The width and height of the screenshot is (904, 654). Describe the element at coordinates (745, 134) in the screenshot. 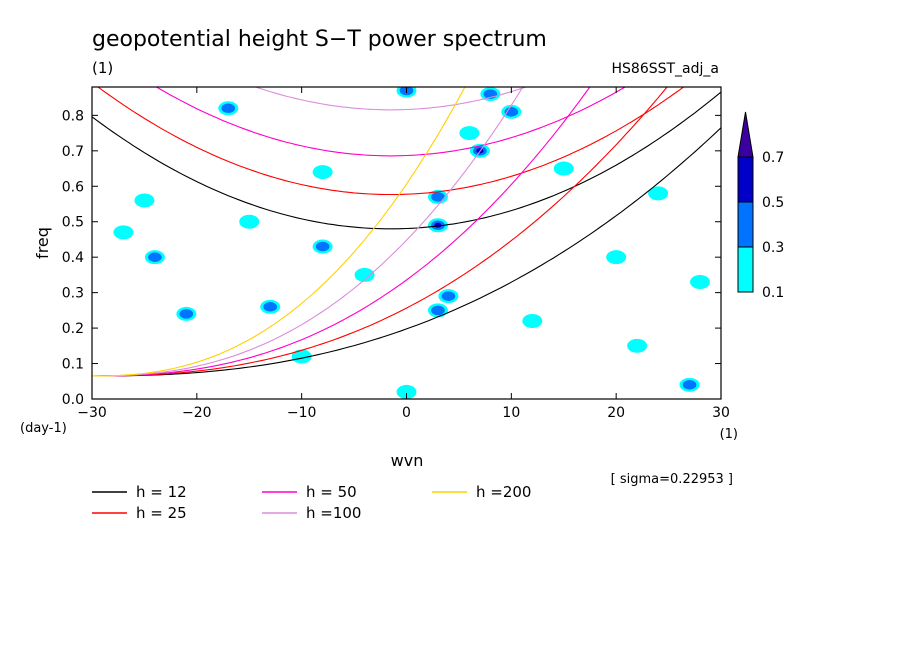

I see `colorbar-arrow` at that location.